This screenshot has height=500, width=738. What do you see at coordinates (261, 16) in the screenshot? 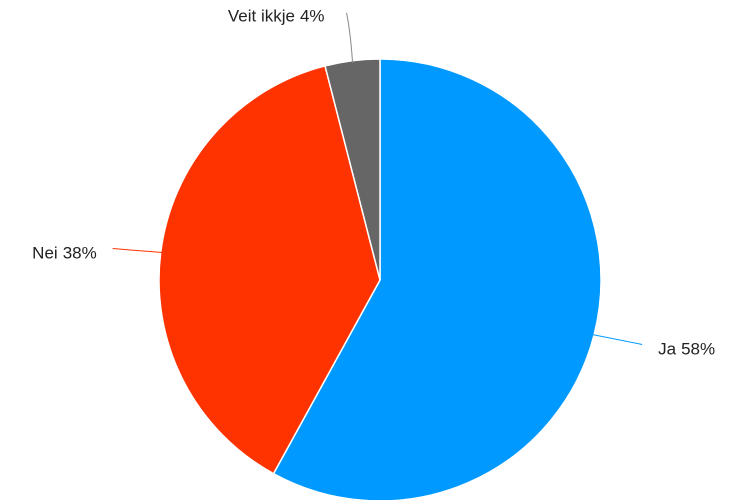
I see `slice-category: Veit ikkje` at bounding box center [261, 16].